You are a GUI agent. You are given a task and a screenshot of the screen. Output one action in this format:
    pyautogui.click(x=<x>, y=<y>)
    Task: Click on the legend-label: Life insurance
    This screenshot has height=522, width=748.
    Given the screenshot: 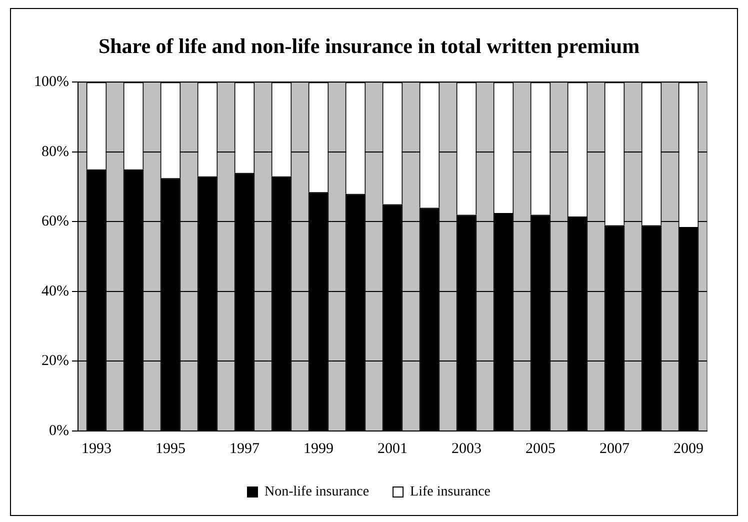 What is the action you would take?
    pyautogui.click(x=450, y=492)
    